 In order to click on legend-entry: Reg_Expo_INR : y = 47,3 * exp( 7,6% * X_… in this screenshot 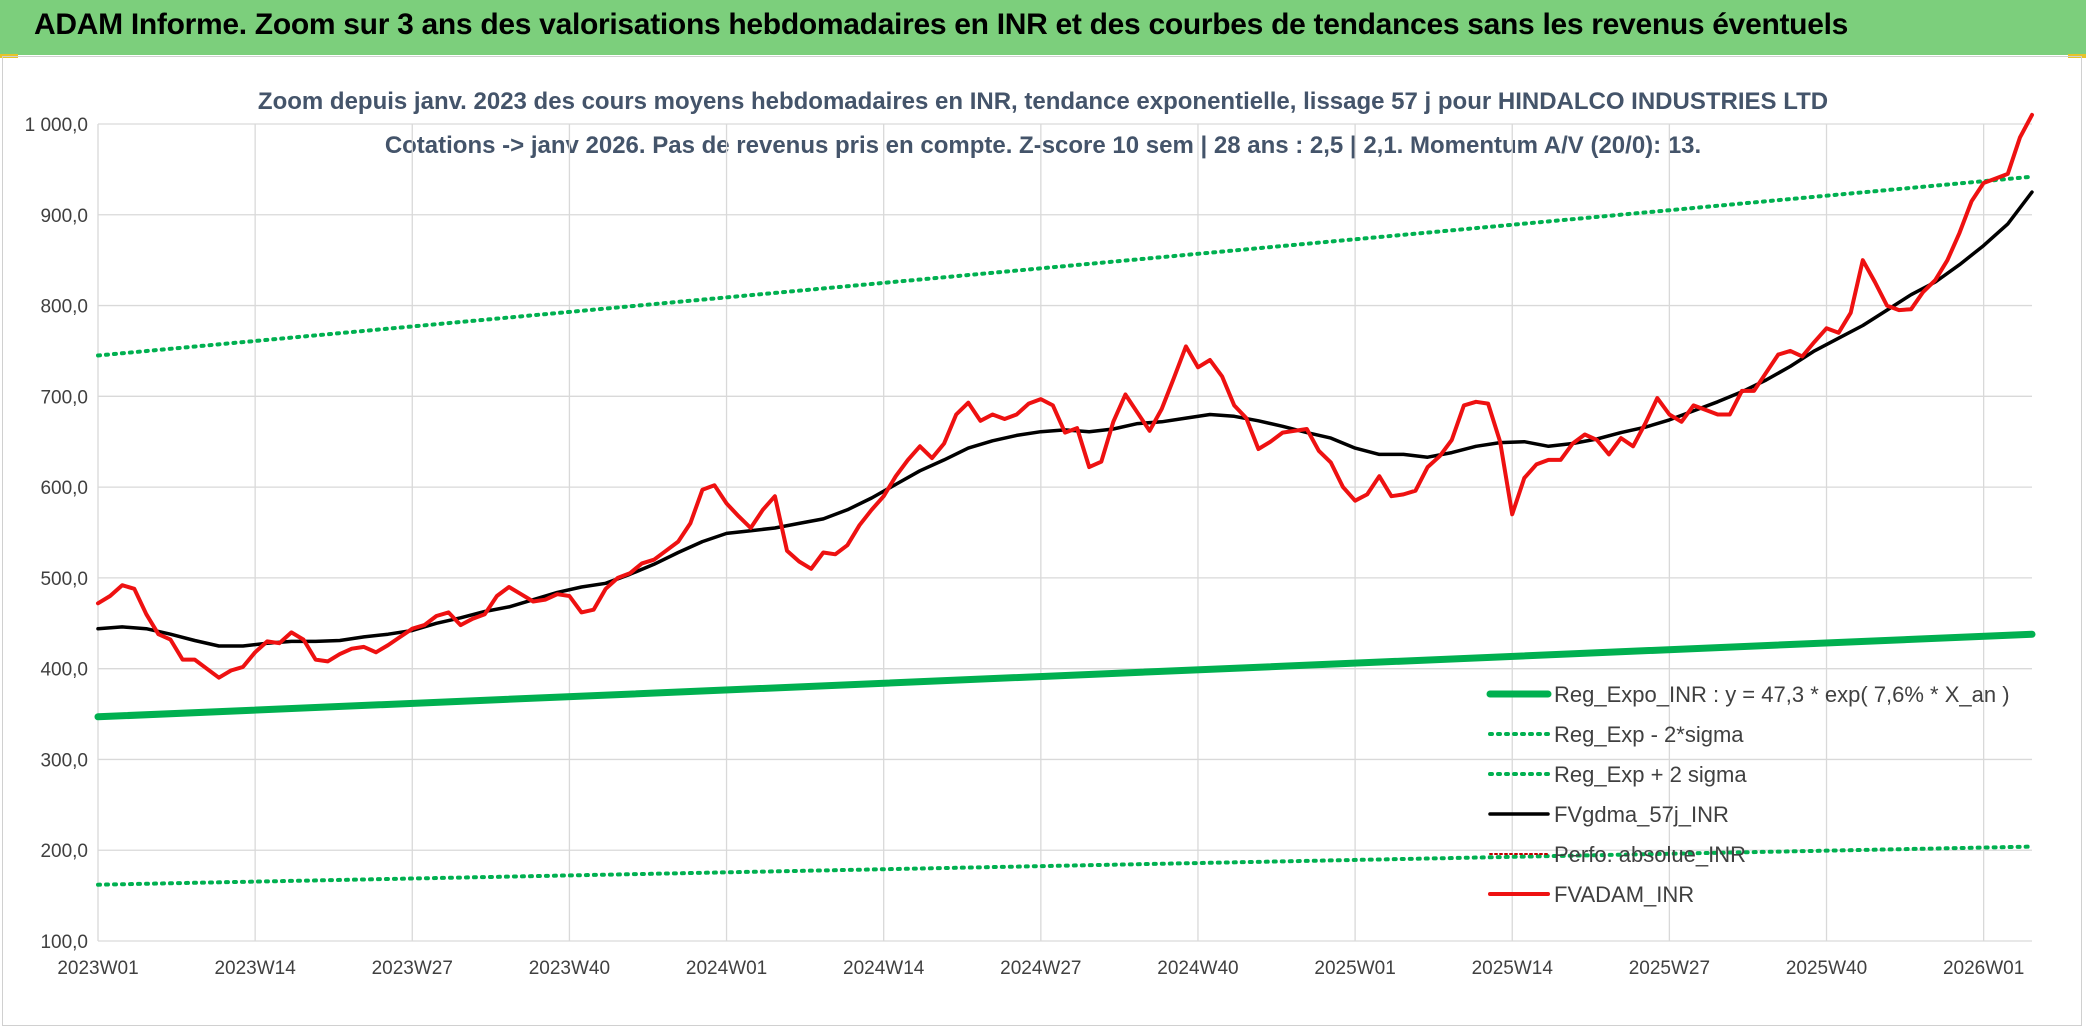, I will do `click(1782, 694)`.